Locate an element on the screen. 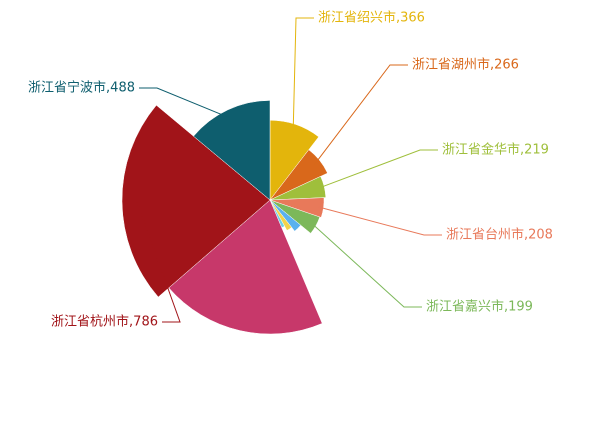 This screenshot has width=610, height=444. slice-label: 浙江省金华市,219 is located at coordinates (495, 150).